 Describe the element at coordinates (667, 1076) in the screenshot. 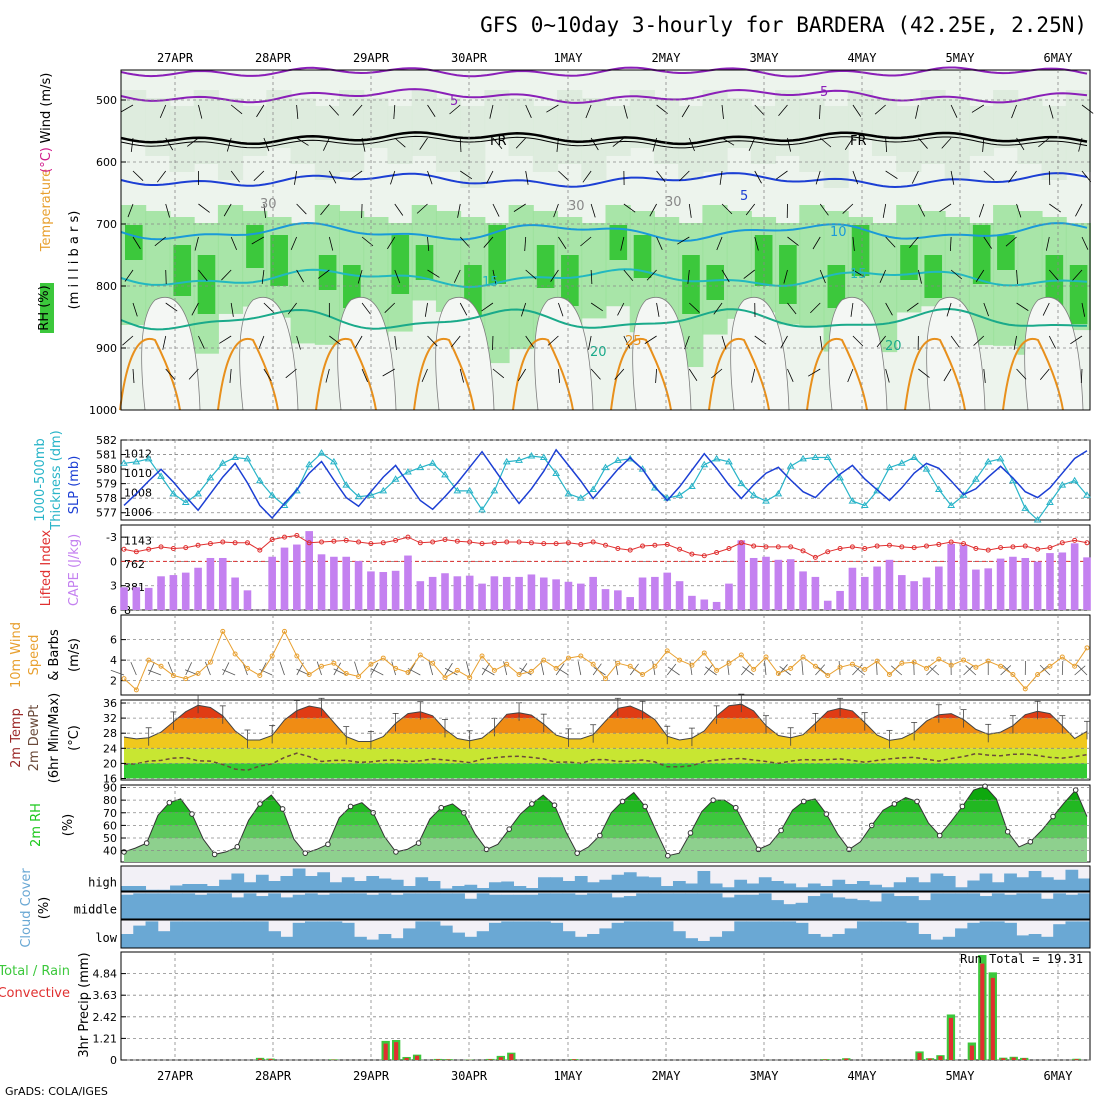

I see `date-label-bottom: 2MAY` at that location.